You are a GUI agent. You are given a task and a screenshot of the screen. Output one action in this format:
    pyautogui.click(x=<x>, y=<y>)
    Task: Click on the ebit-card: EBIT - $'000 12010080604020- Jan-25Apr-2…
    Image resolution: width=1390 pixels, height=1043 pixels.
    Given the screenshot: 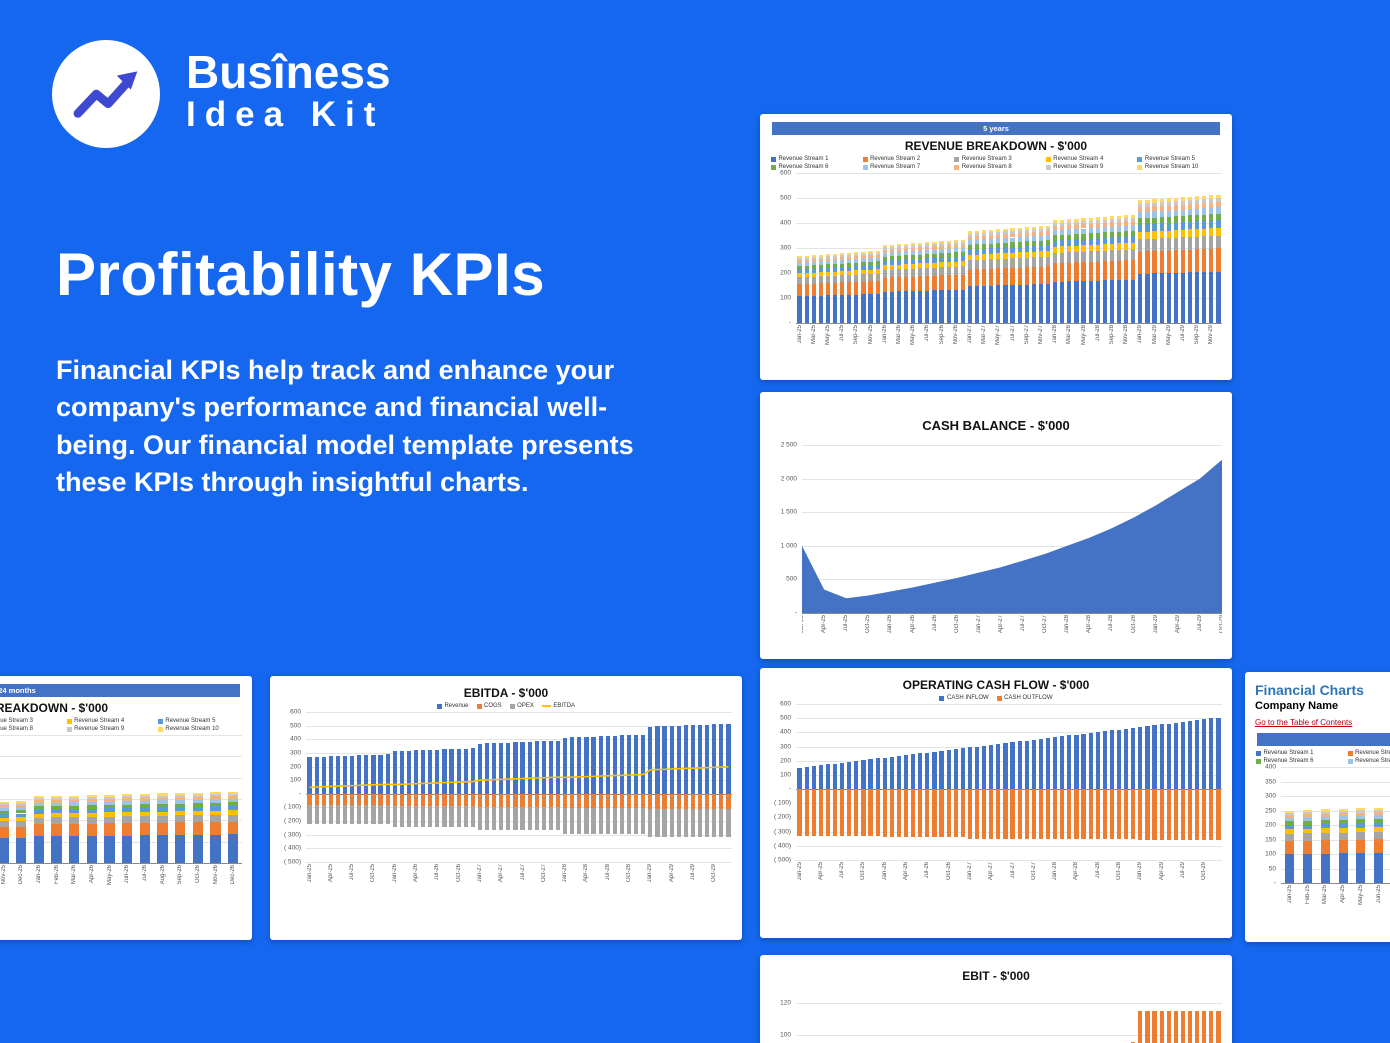 What is the action you would take?
    pyautogui.click(x=996, y=999)
    